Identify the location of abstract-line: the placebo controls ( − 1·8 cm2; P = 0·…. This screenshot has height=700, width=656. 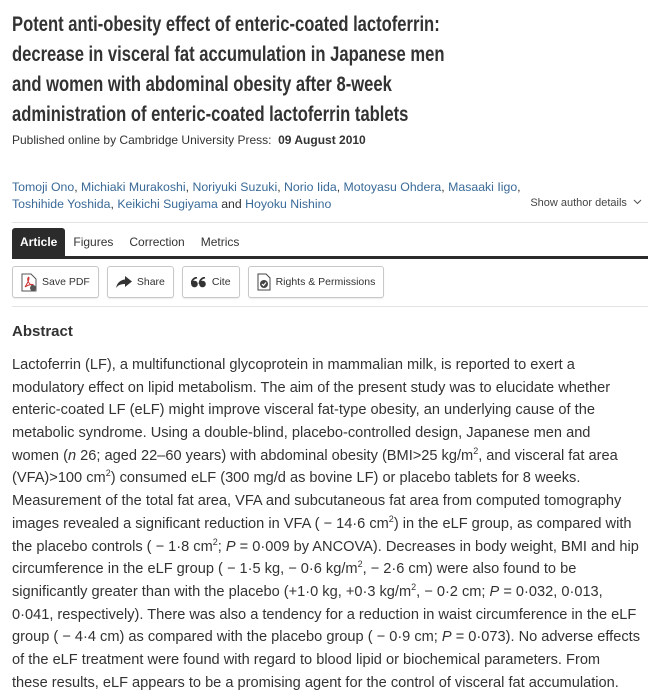
(326, 547).